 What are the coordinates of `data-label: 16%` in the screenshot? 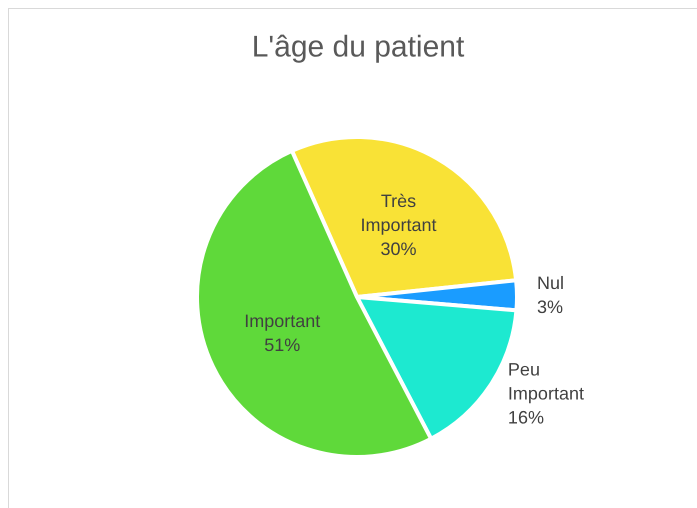 It's located at (526, 417).